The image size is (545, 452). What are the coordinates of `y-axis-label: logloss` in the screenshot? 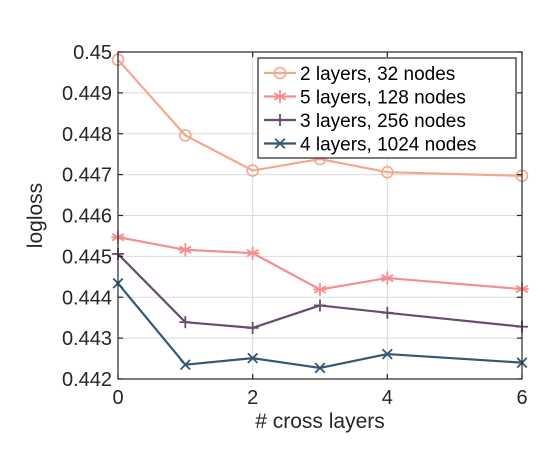 It's located at (35, 215).